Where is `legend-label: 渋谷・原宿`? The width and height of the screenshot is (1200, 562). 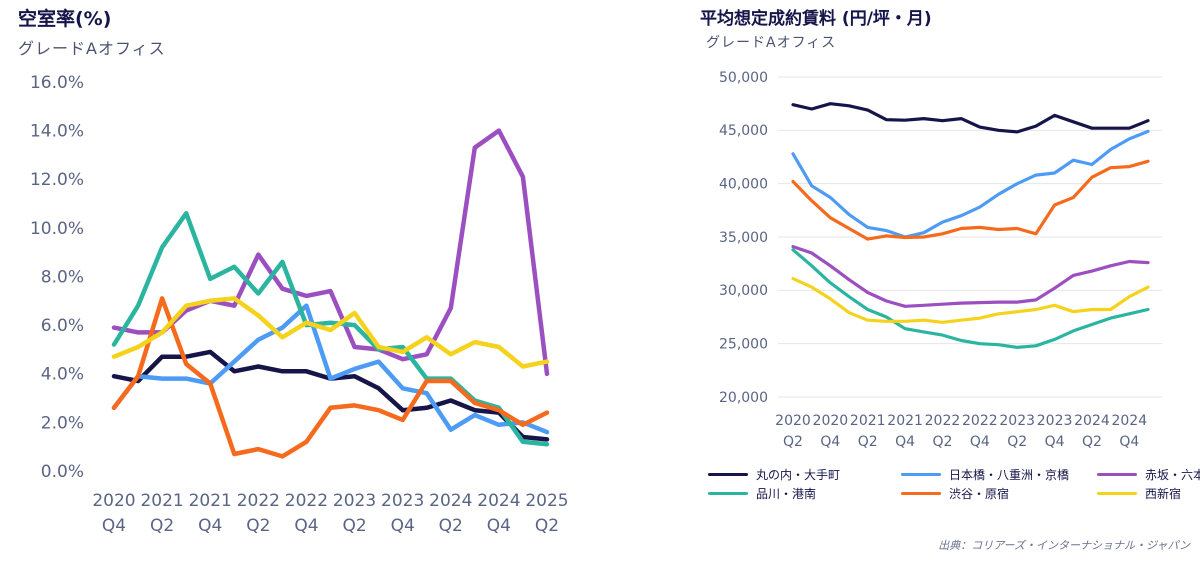
legend-label: 渋谷・原宿 is located at coordinates (979, 494).